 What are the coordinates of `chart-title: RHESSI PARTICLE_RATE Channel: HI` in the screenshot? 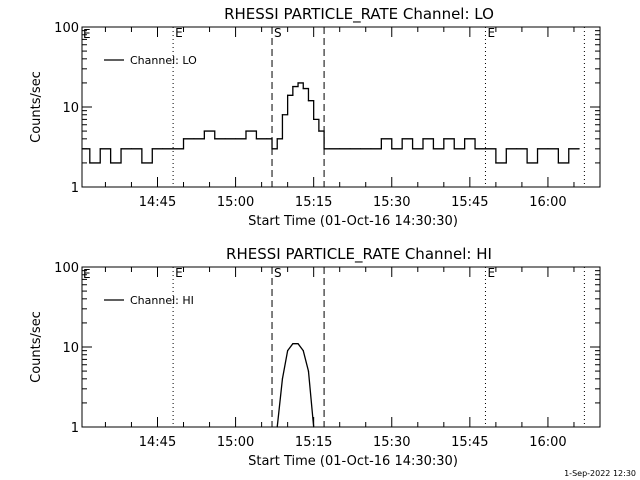 It's located at (359, 254).